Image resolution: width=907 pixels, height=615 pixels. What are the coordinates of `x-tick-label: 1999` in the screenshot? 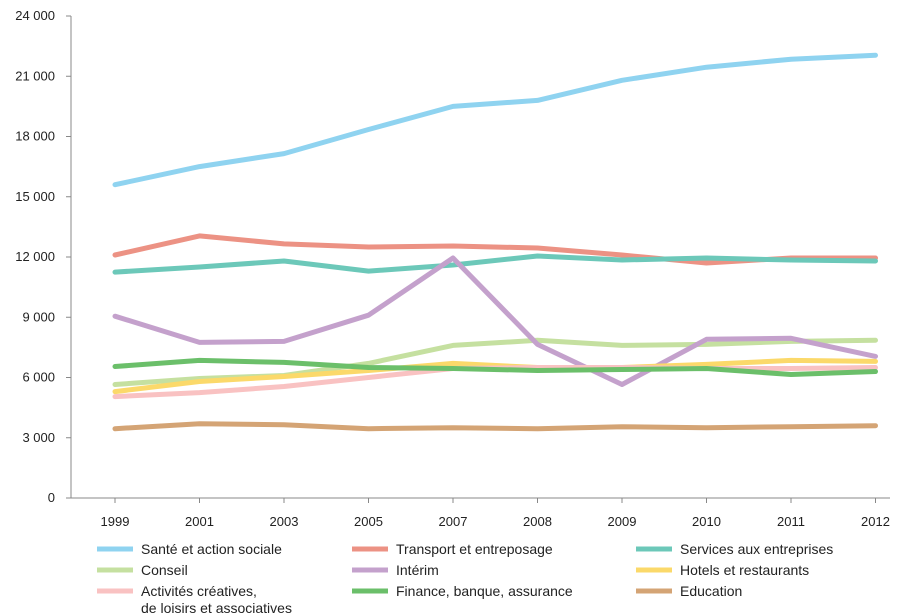 It's located at (115, 521).